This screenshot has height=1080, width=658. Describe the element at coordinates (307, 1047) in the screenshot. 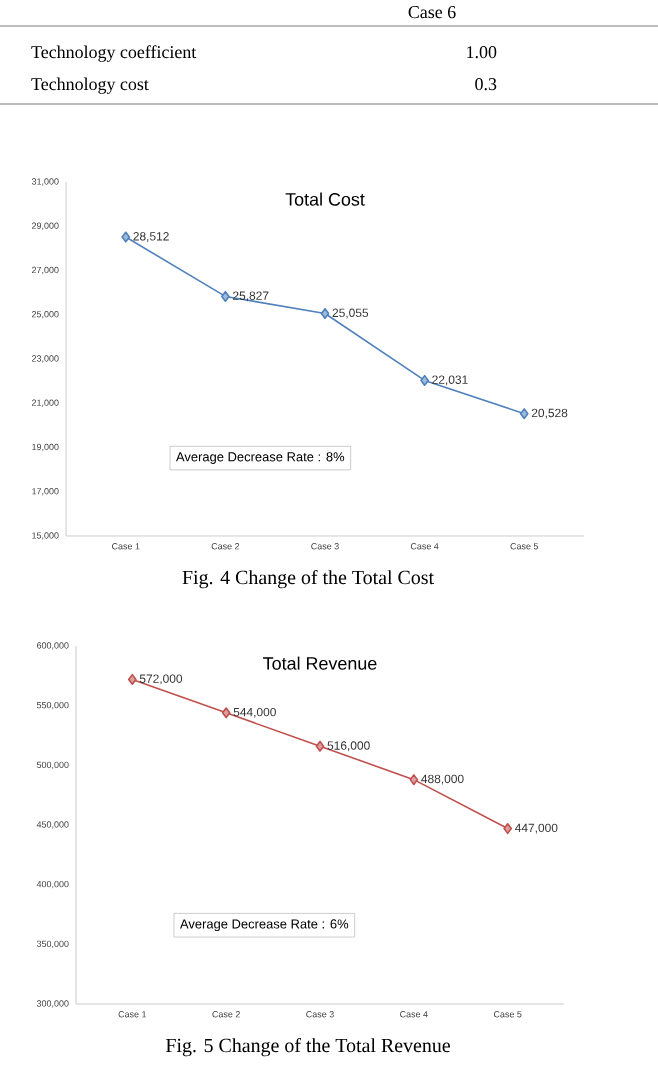

I see `caption: Fig. 5 Change of the Total Revenue` at that location.